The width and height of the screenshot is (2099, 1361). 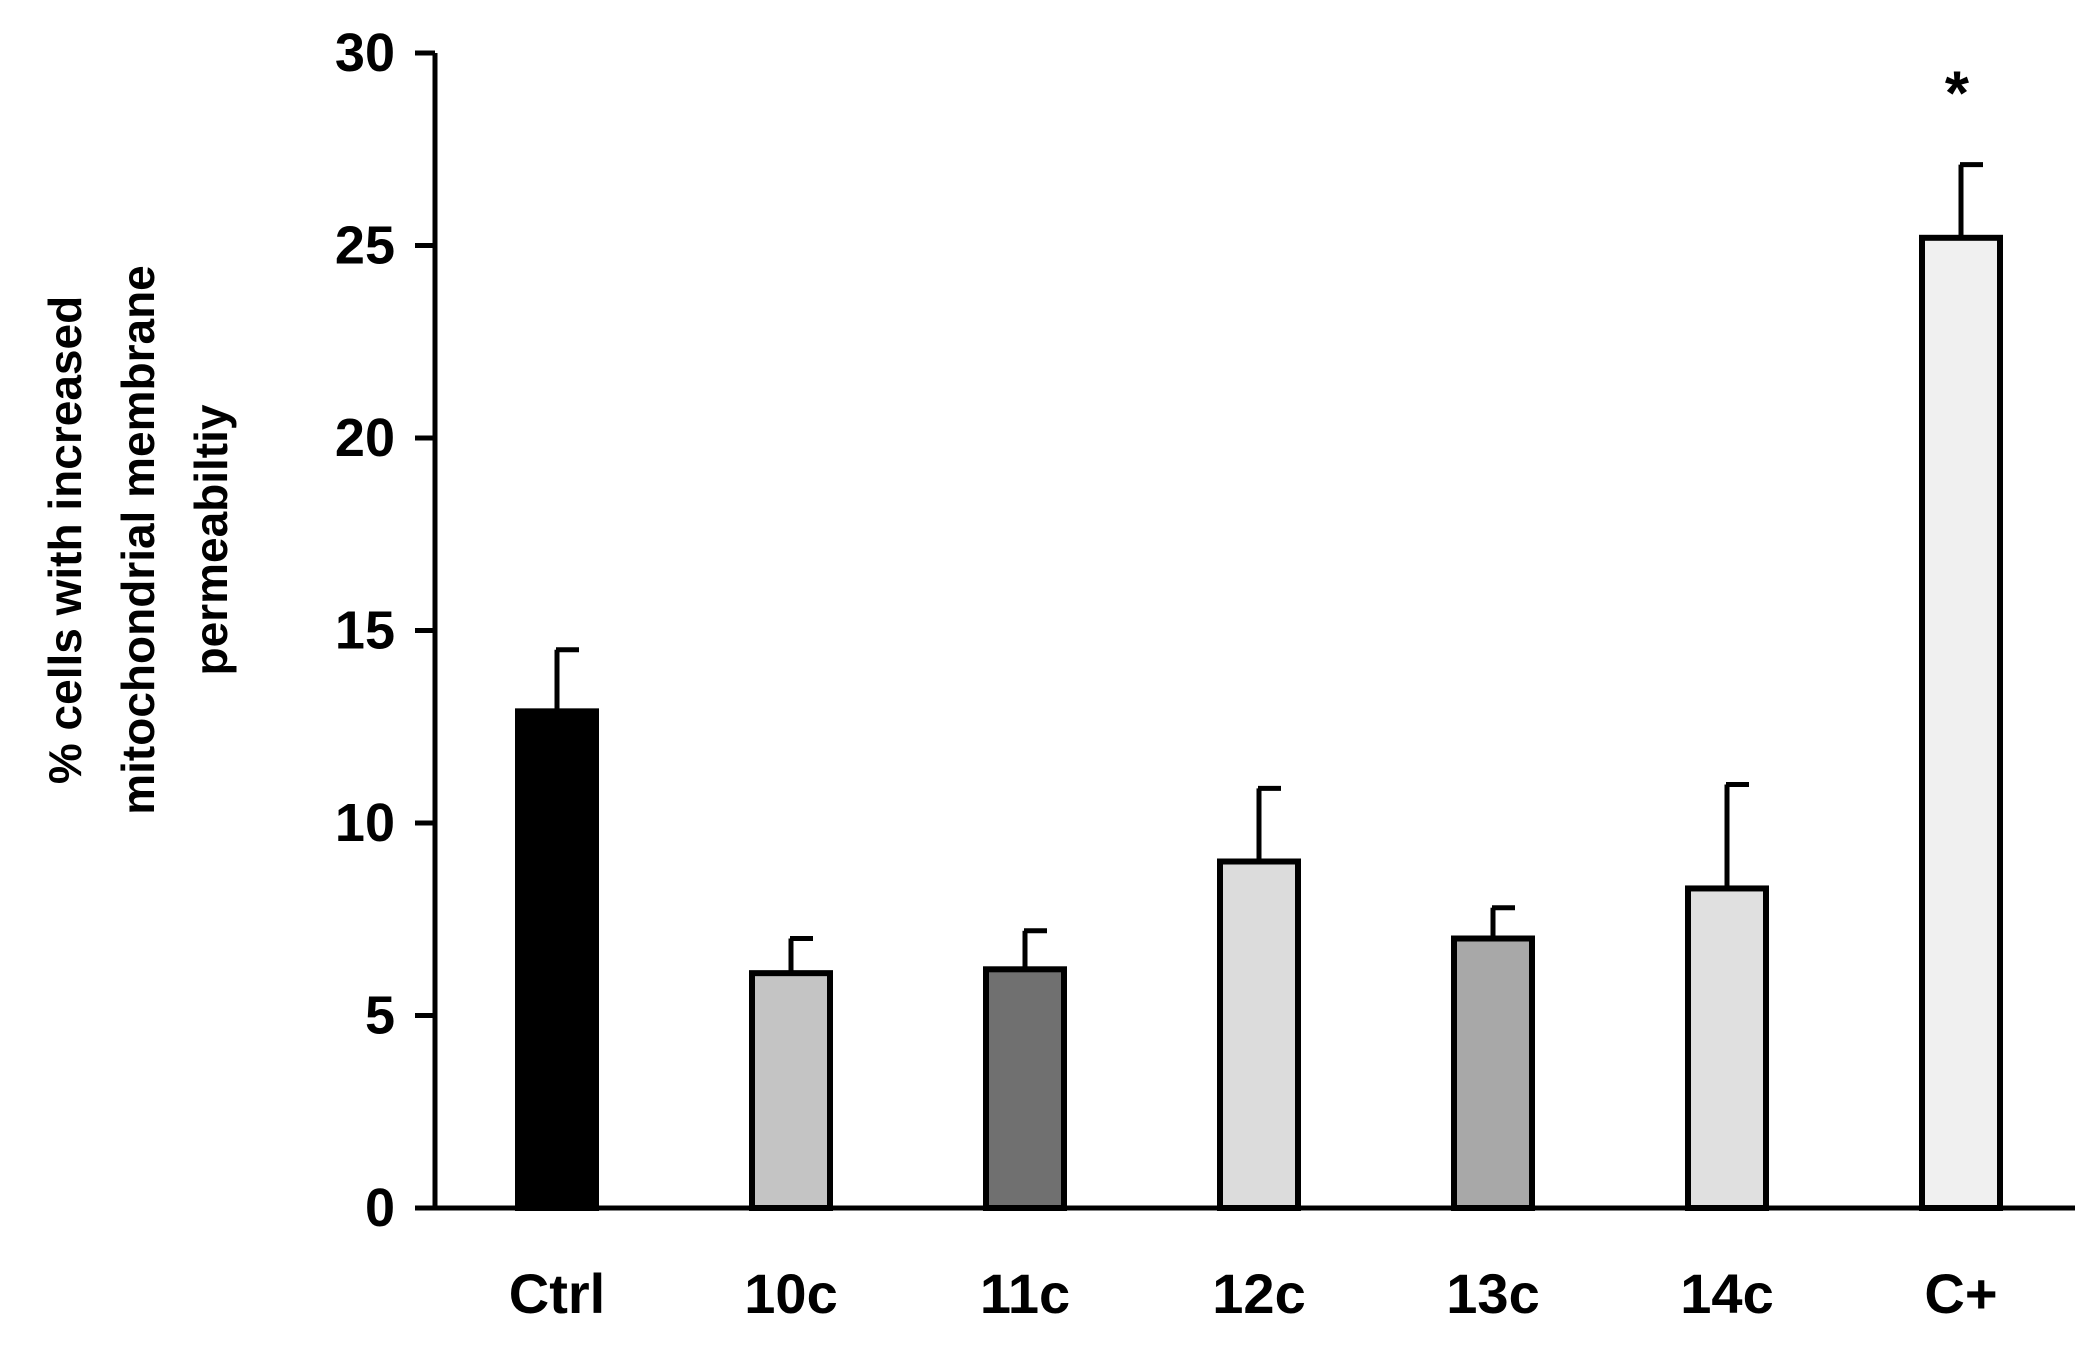 I want to click on y-tick-label: 0, so click(x=380, y=1208).